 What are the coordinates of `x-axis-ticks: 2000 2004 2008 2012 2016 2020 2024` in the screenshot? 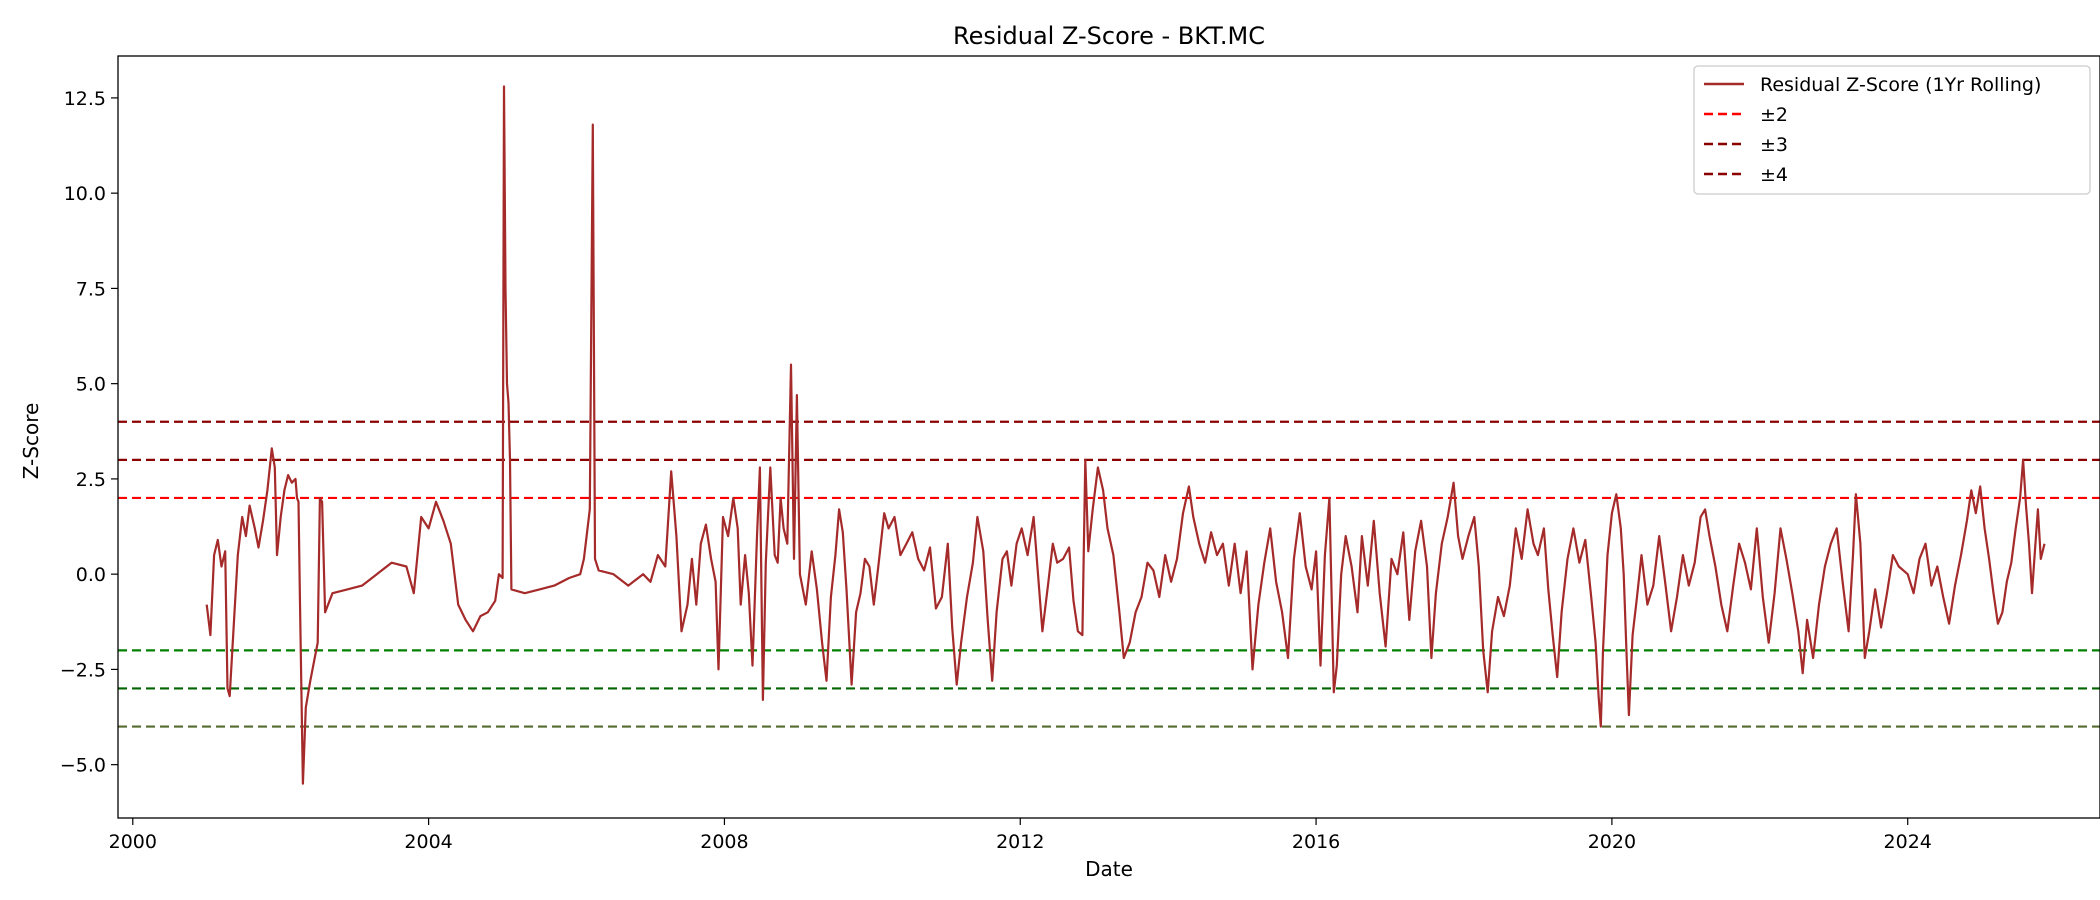 It's located at (1020, 835).